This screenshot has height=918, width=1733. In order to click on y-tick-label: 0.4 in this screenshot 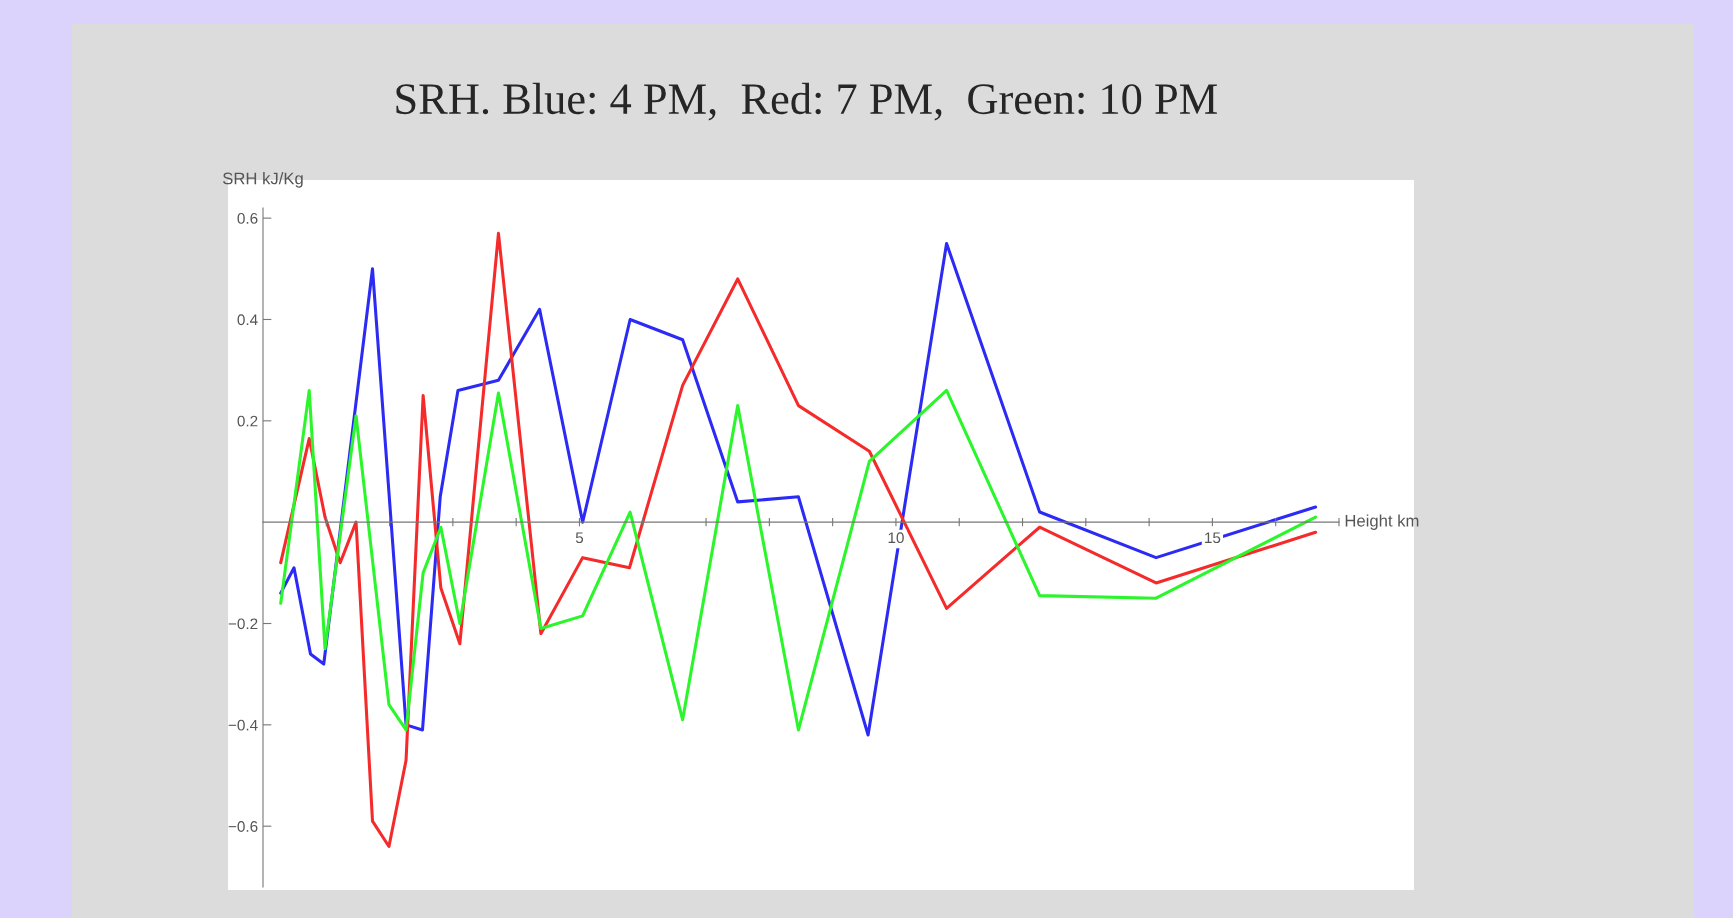, I will do `click(247, 320)`.